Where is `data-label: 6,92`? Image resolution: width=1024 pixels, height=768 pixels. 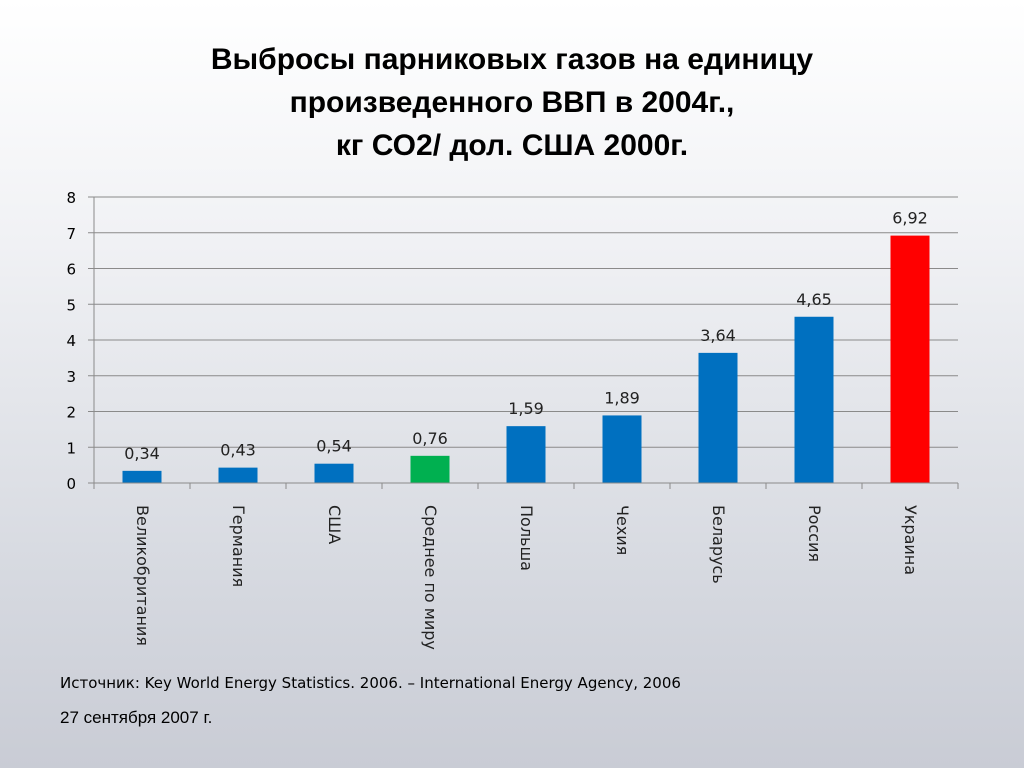 data-label: 6,92 is located at coordinates (910, 218).